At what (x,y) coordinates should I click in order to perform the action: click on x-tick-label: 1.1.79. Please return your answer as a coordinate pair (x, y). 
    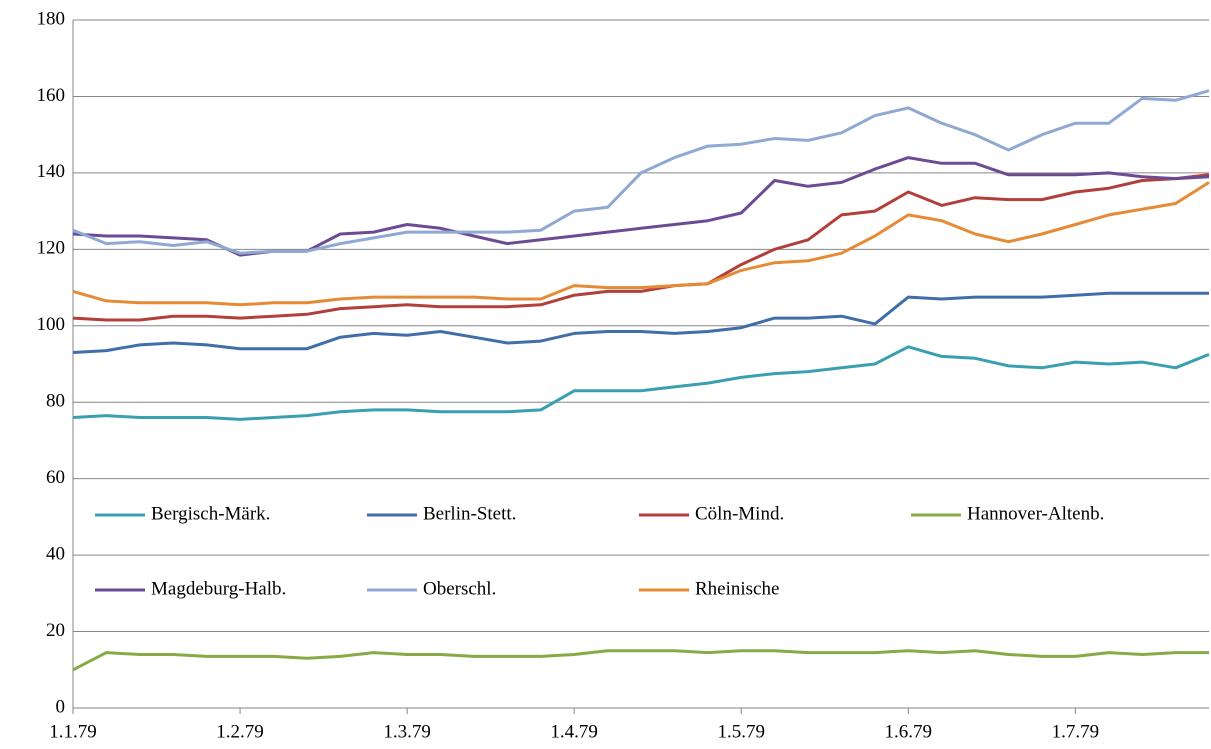
    Looking at the image, I should click on (73, 731).